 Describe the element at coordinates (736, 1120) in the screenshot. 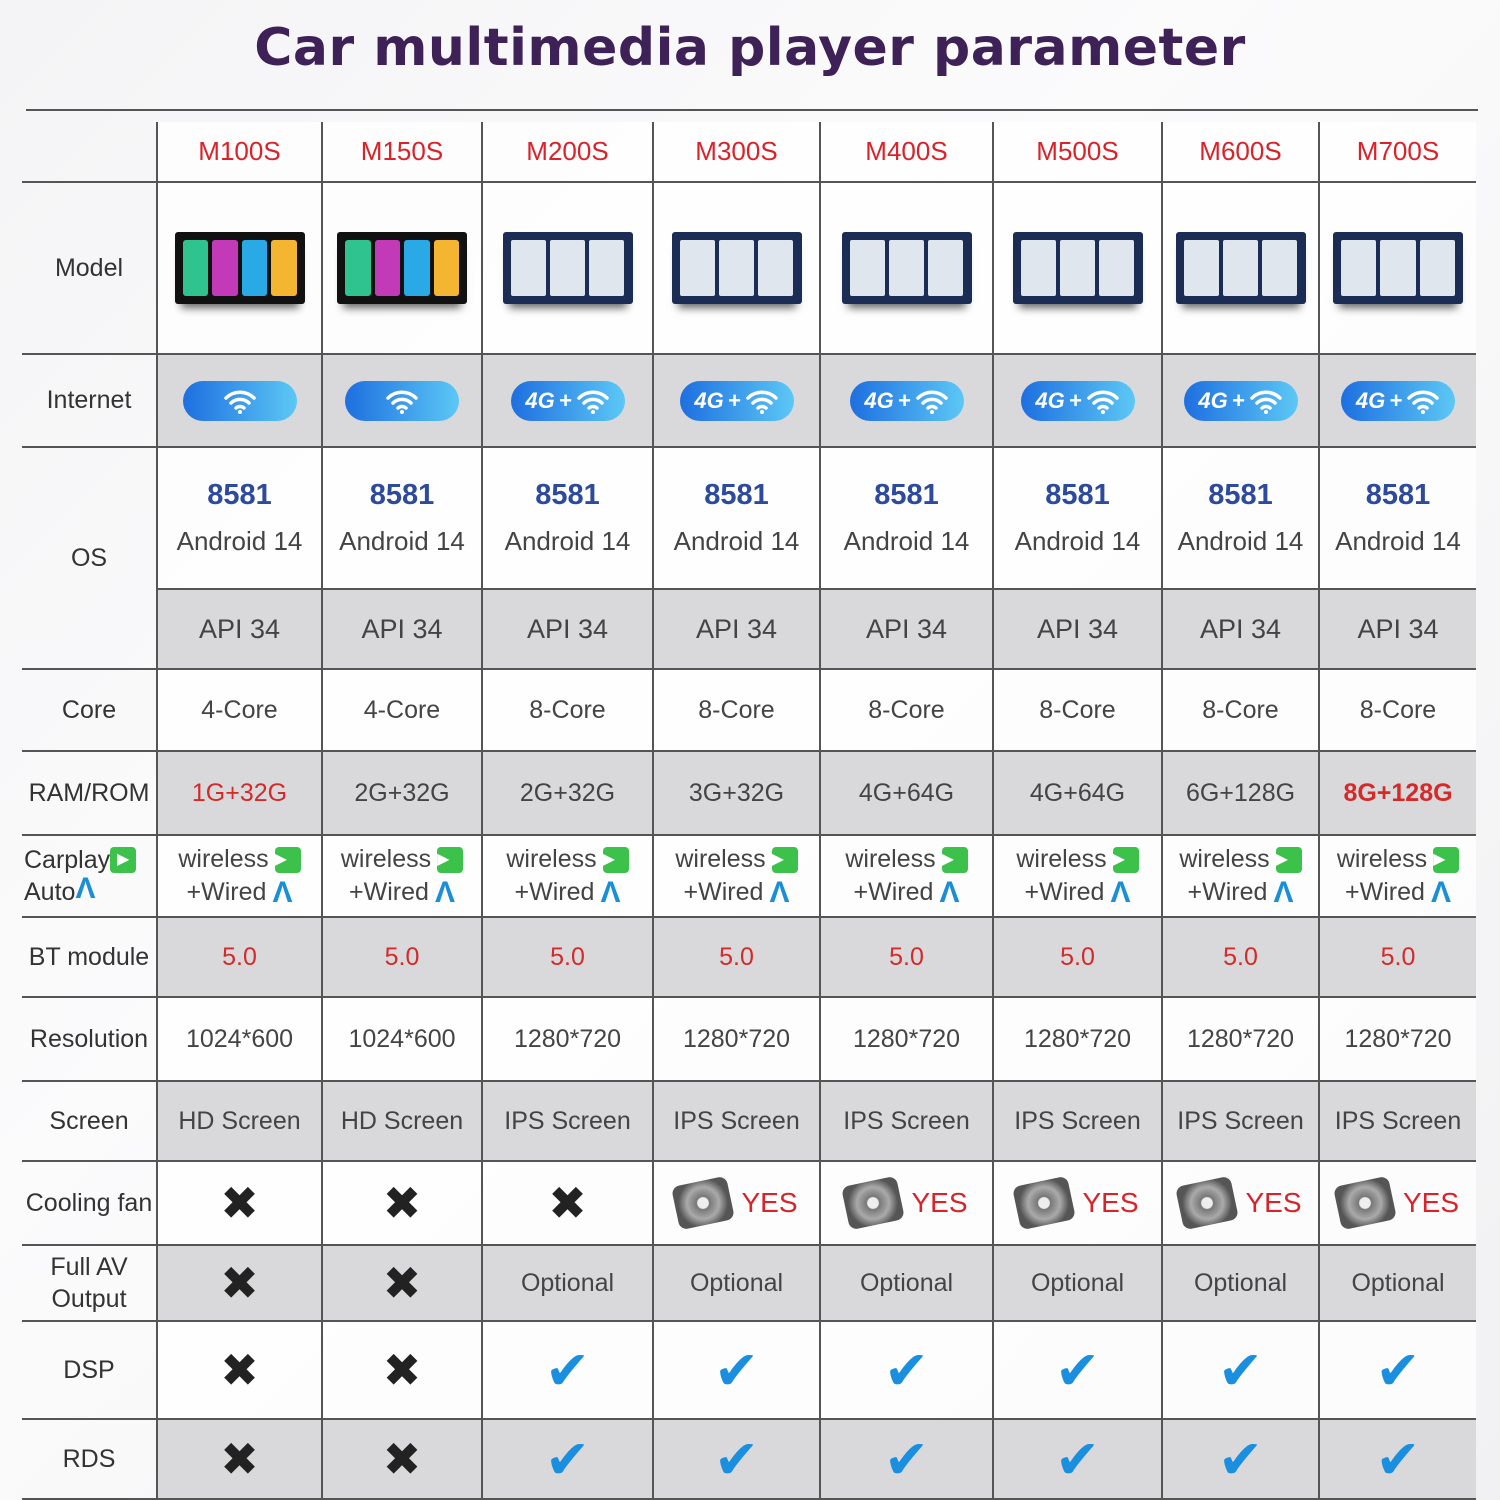

I see `screen-type: IPS Screen` at that location.